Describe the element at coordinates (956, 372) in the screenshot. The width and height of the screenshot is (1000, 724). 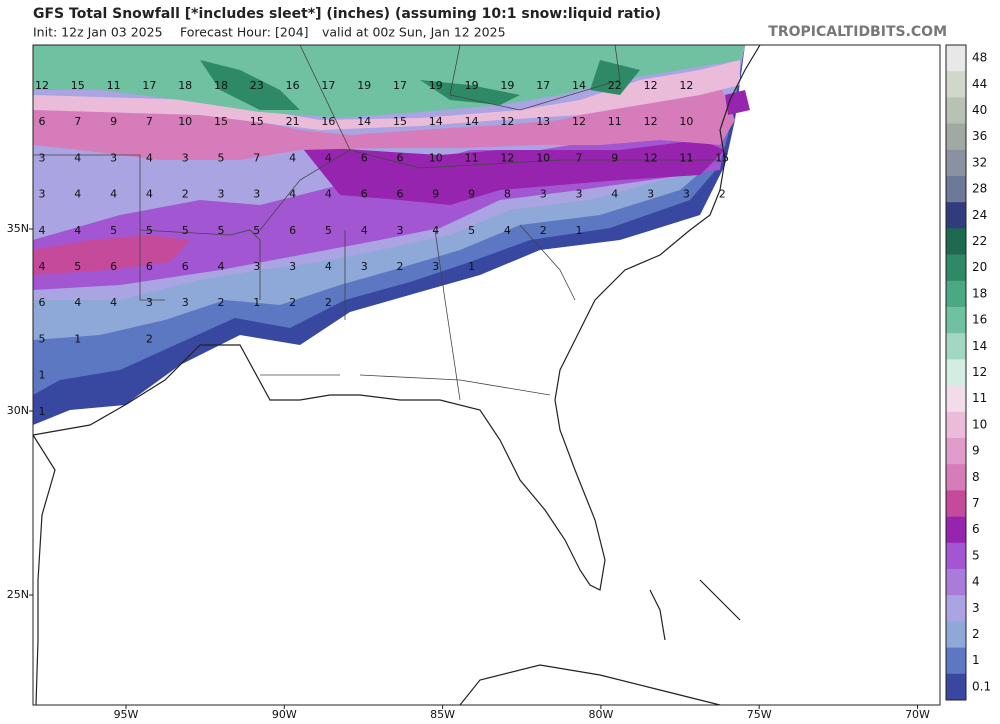
I see `colorbar-frame` at that location.